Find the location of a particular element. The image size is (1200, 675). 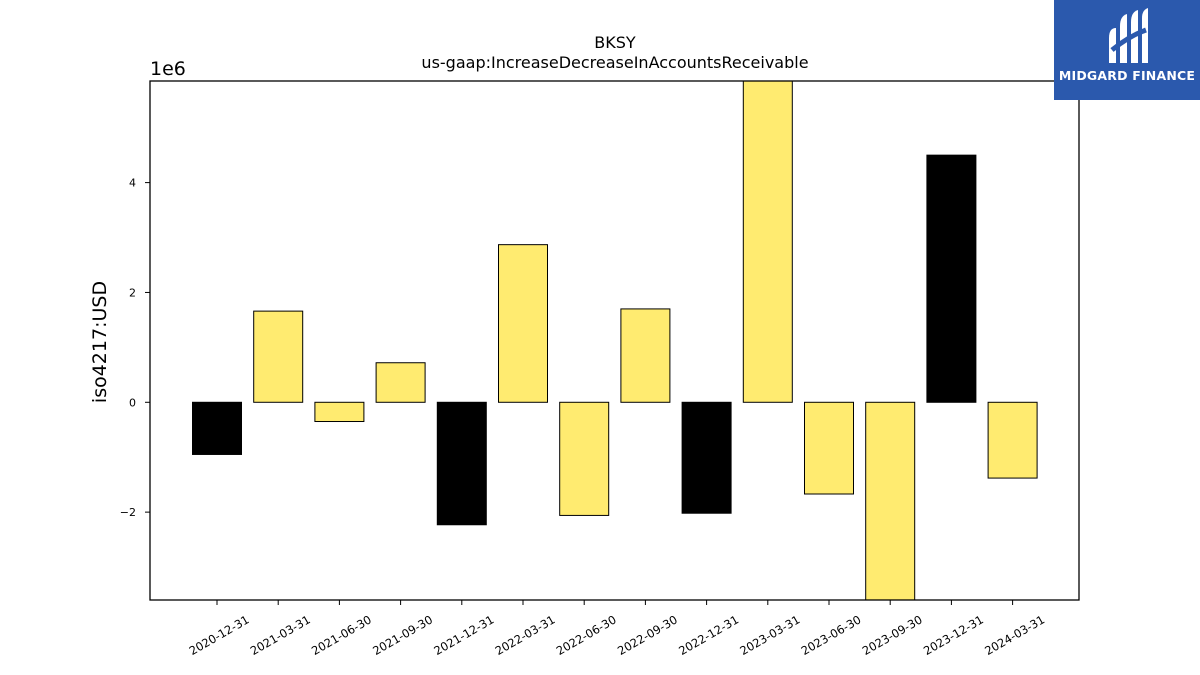

x-tick-label: 2023-06-30 is located at coordinates (831, 635).